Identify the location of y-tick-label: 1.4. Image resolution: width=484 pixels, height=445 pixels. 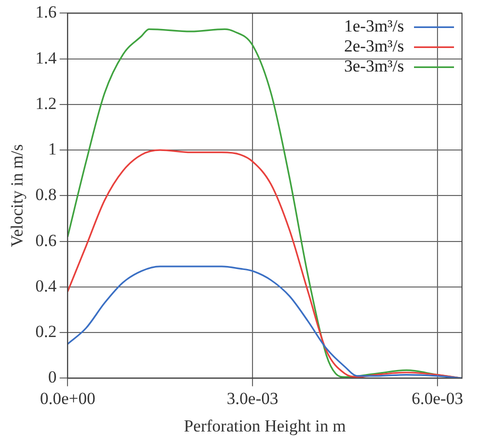
(46, 58).